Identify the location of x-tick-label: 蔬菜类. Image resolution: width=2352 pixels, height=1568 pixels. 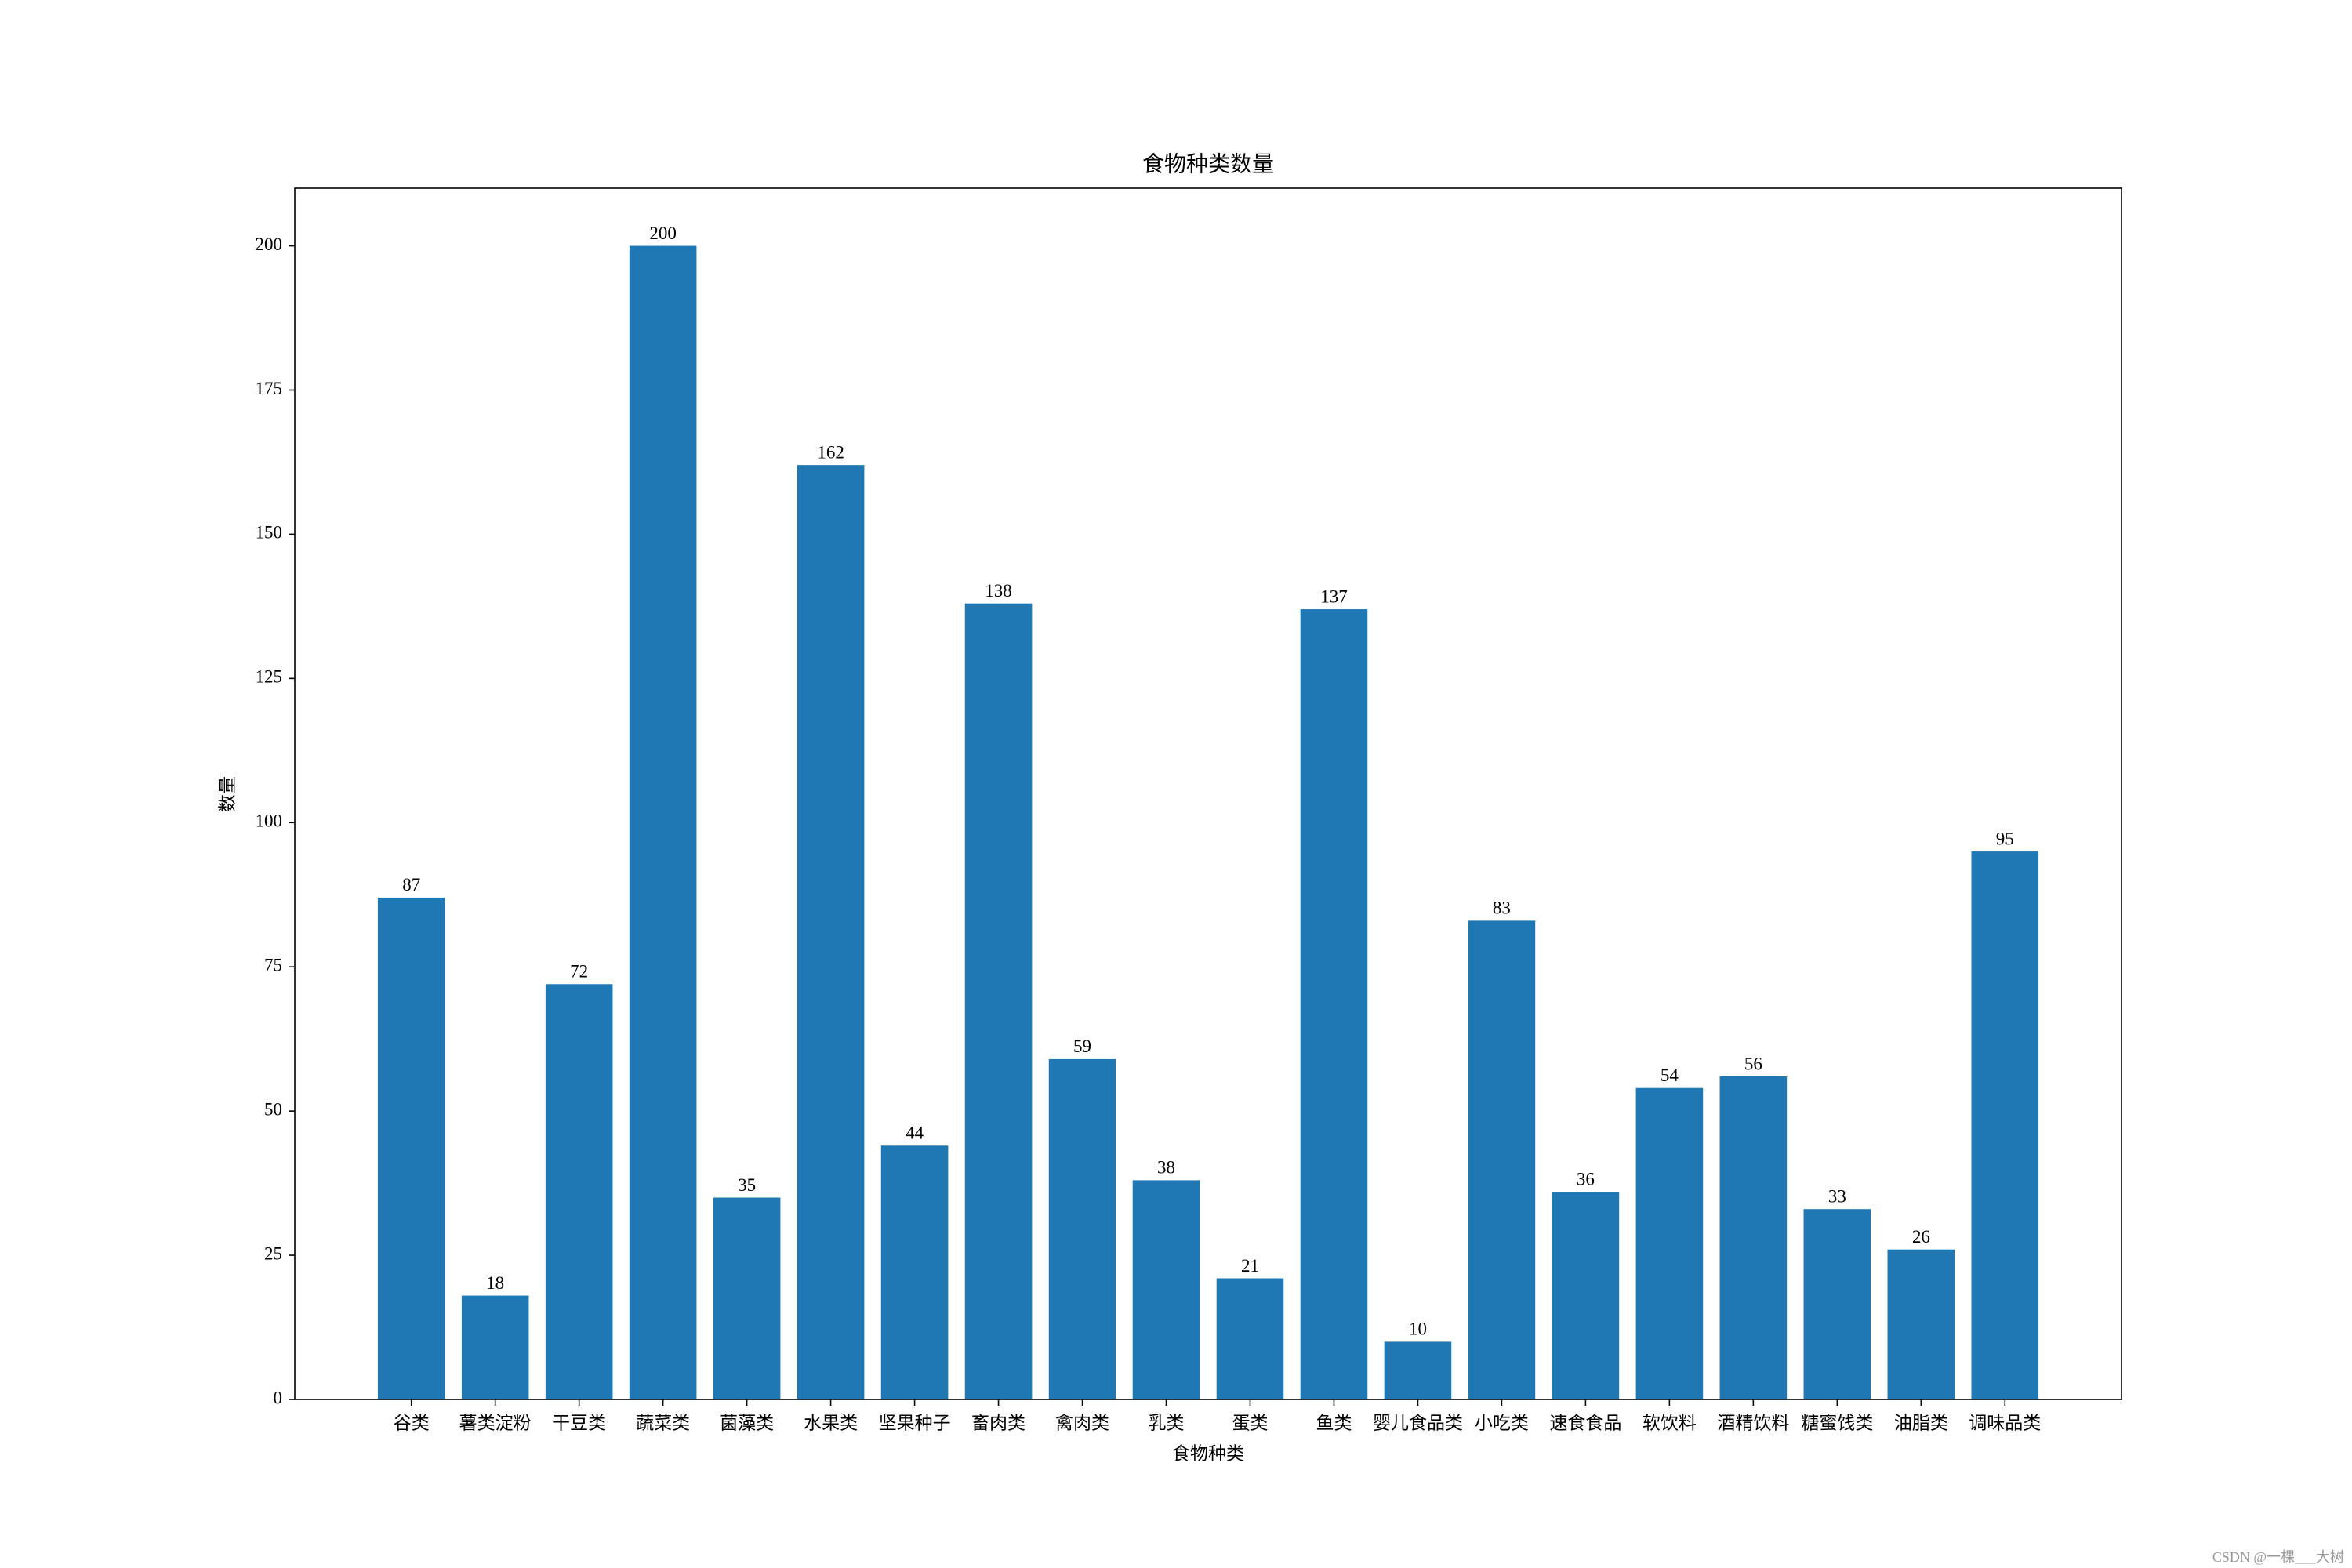
(663, 1422).